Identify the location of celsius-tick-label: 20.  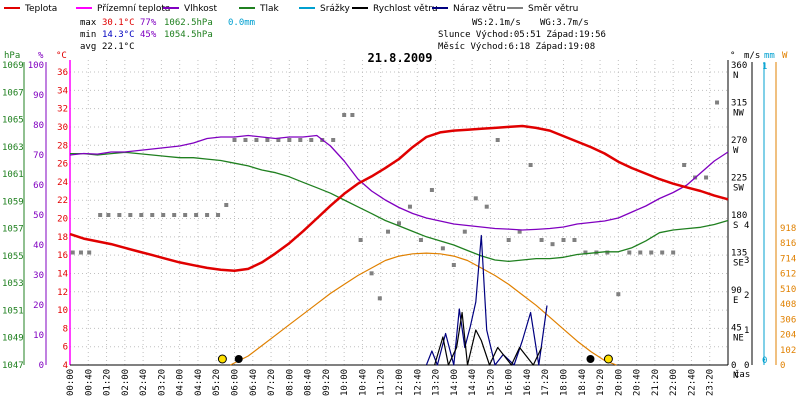
(62, 220).